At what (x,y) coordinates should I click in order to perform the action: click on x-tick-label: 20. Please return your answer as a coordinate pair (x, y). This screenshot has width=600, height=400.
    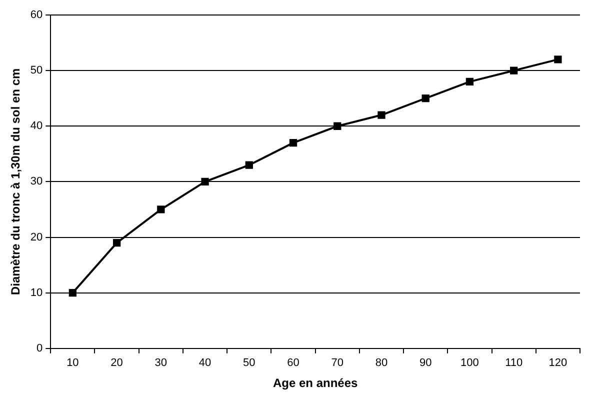
    Looking at the image, I should click on (116, 363).